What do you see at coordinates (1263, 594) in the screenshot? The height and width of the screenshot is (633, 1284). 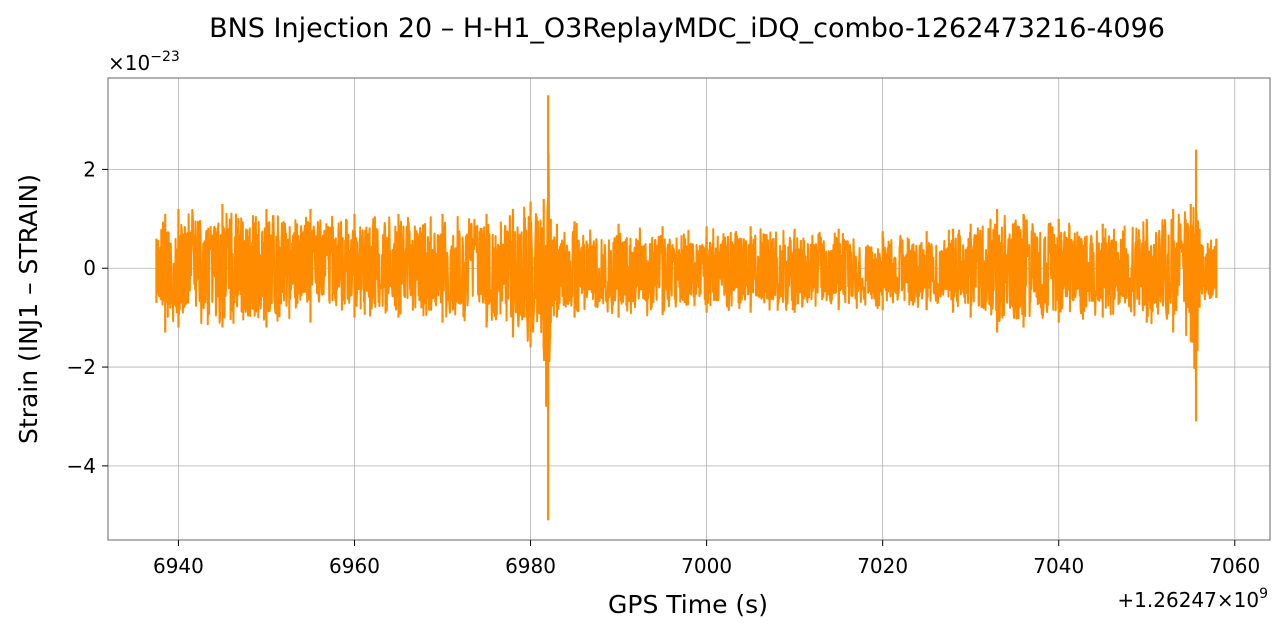 I see `x-offset-exp: 9` at bounding box center [1263, 594].